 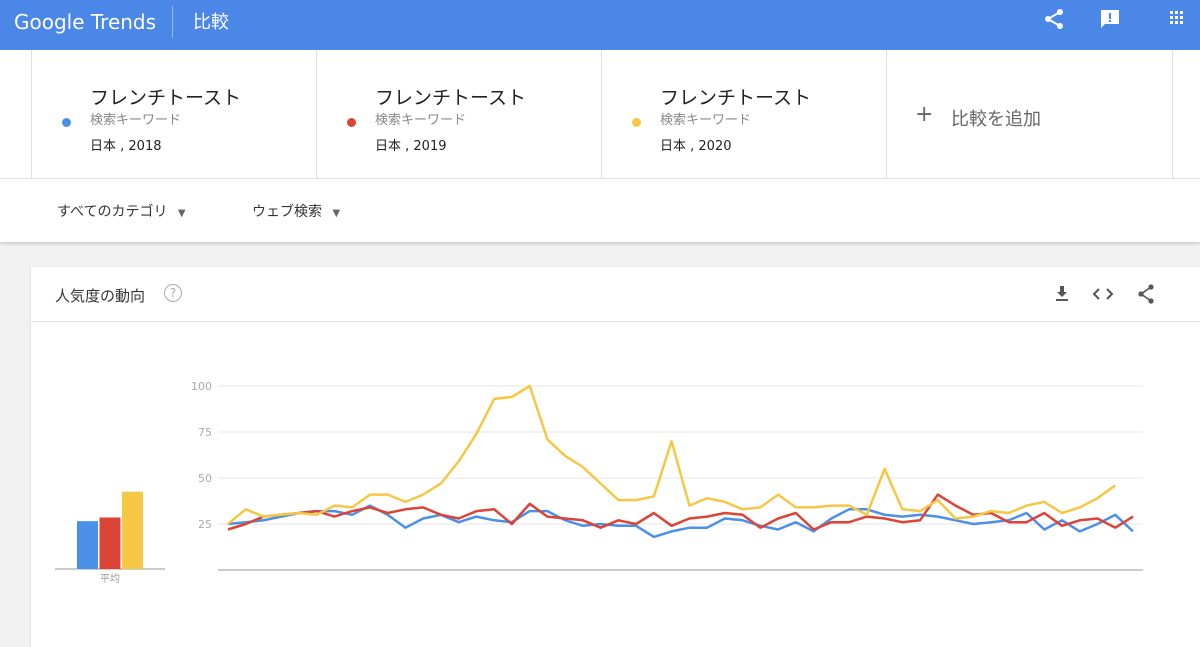 I want to click on filters-bar: すべてのカテゴリ ▼ ウェブ検索 ▼, so click(x=600, y=210).